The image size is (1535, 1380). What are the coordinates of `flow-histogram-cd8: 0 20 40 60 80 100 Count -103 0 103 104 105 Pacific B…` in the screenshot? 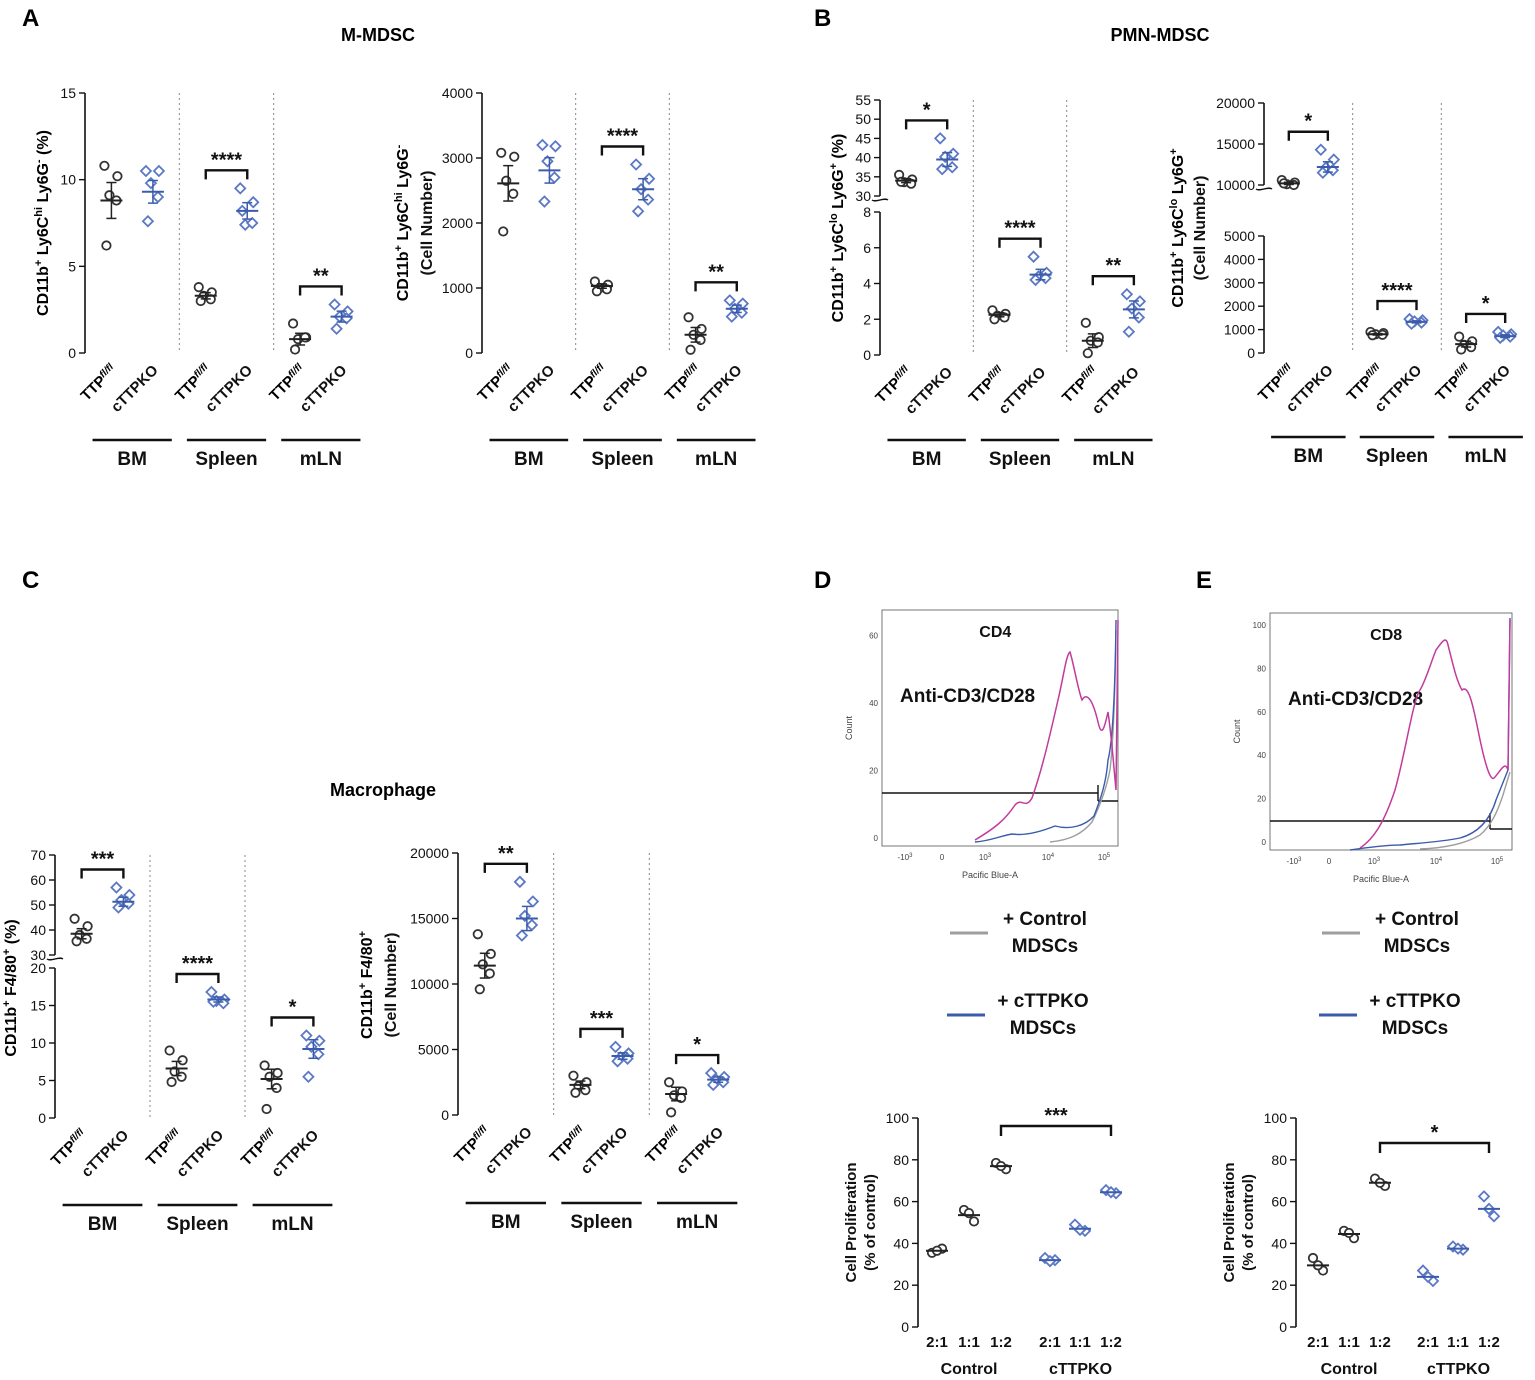 It's located at (1372, 748).